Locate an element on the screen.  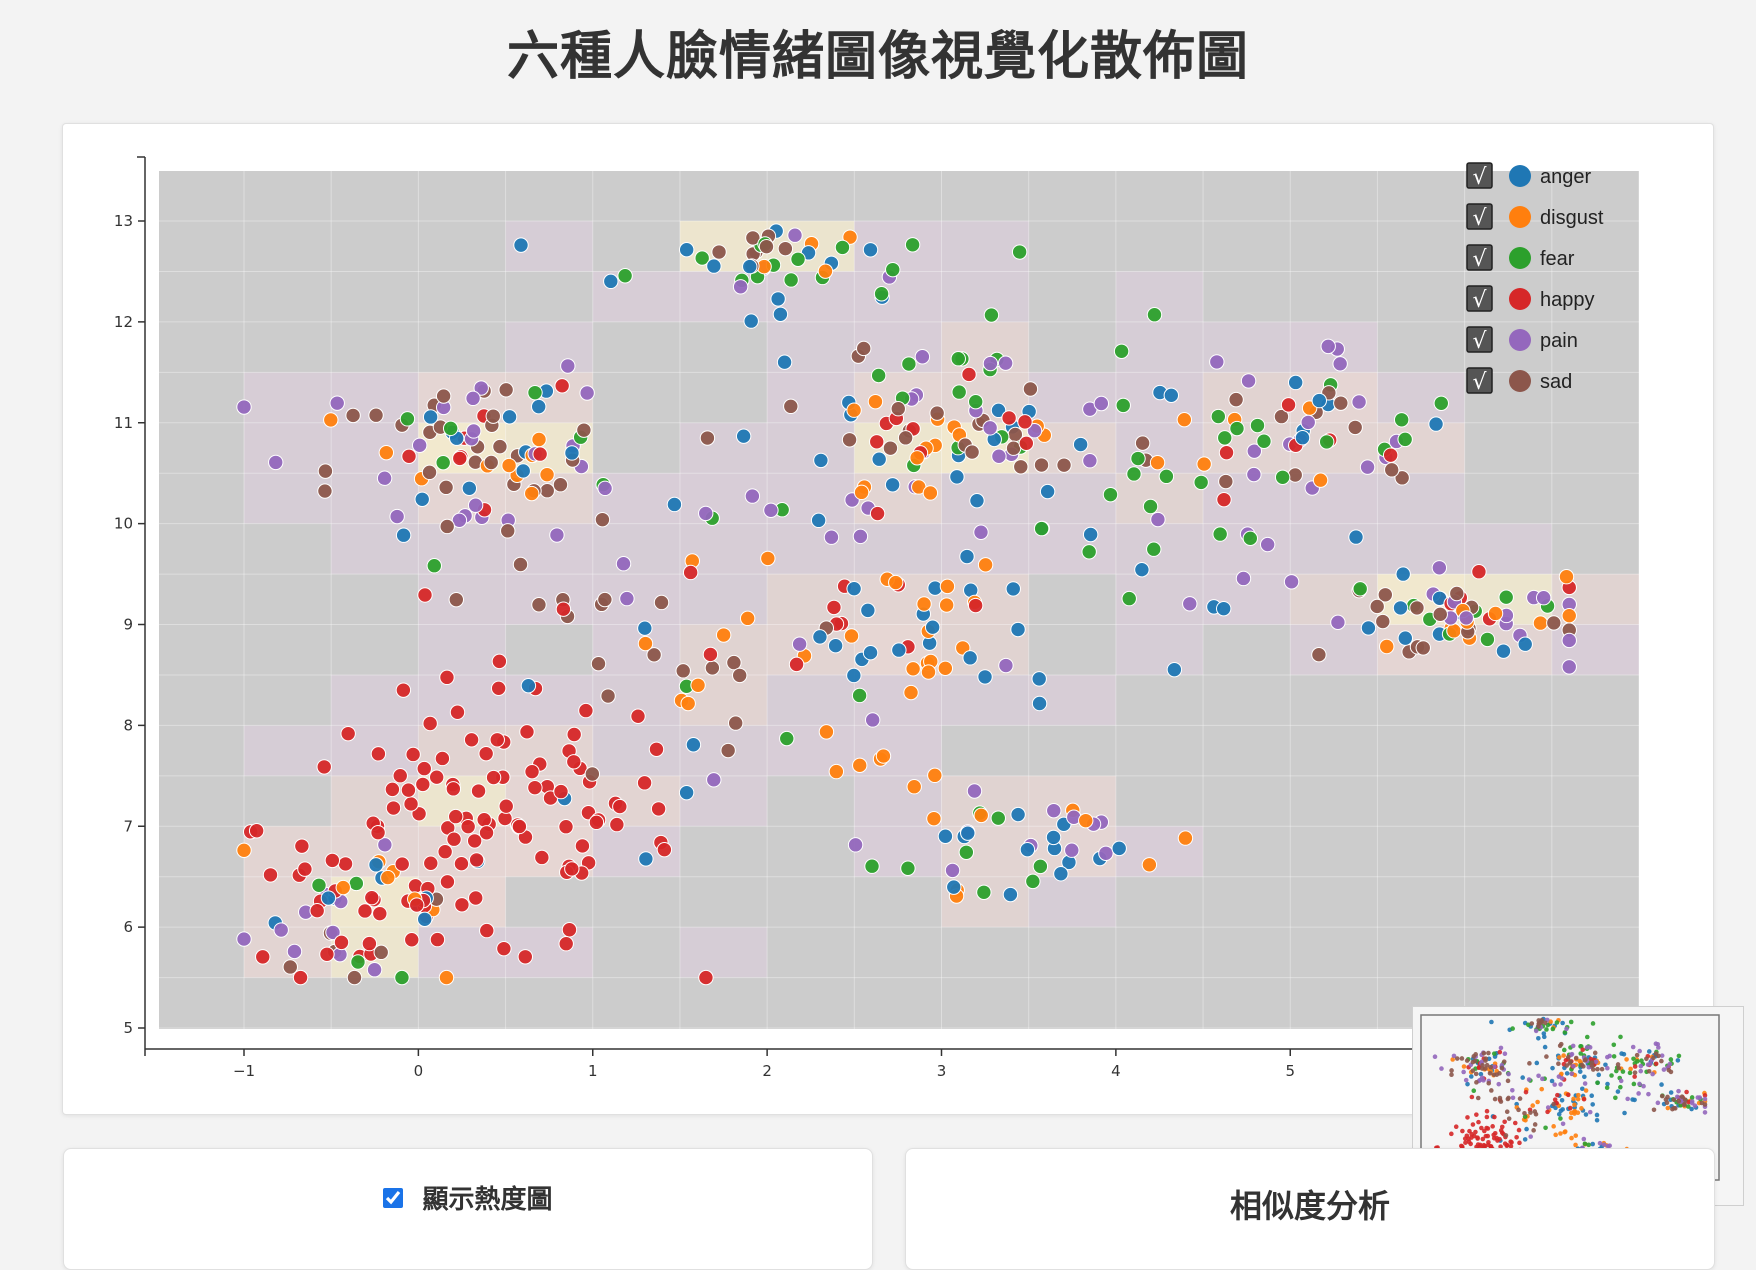
legend-item-sad: √ sad is located at coordinates (1519, 381).